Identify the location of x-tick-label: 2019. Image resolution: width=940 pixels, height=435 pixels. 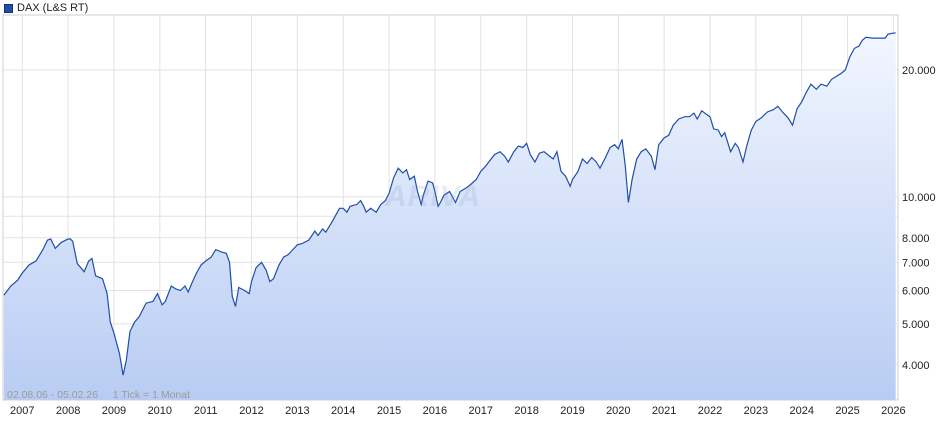
(572, 411).